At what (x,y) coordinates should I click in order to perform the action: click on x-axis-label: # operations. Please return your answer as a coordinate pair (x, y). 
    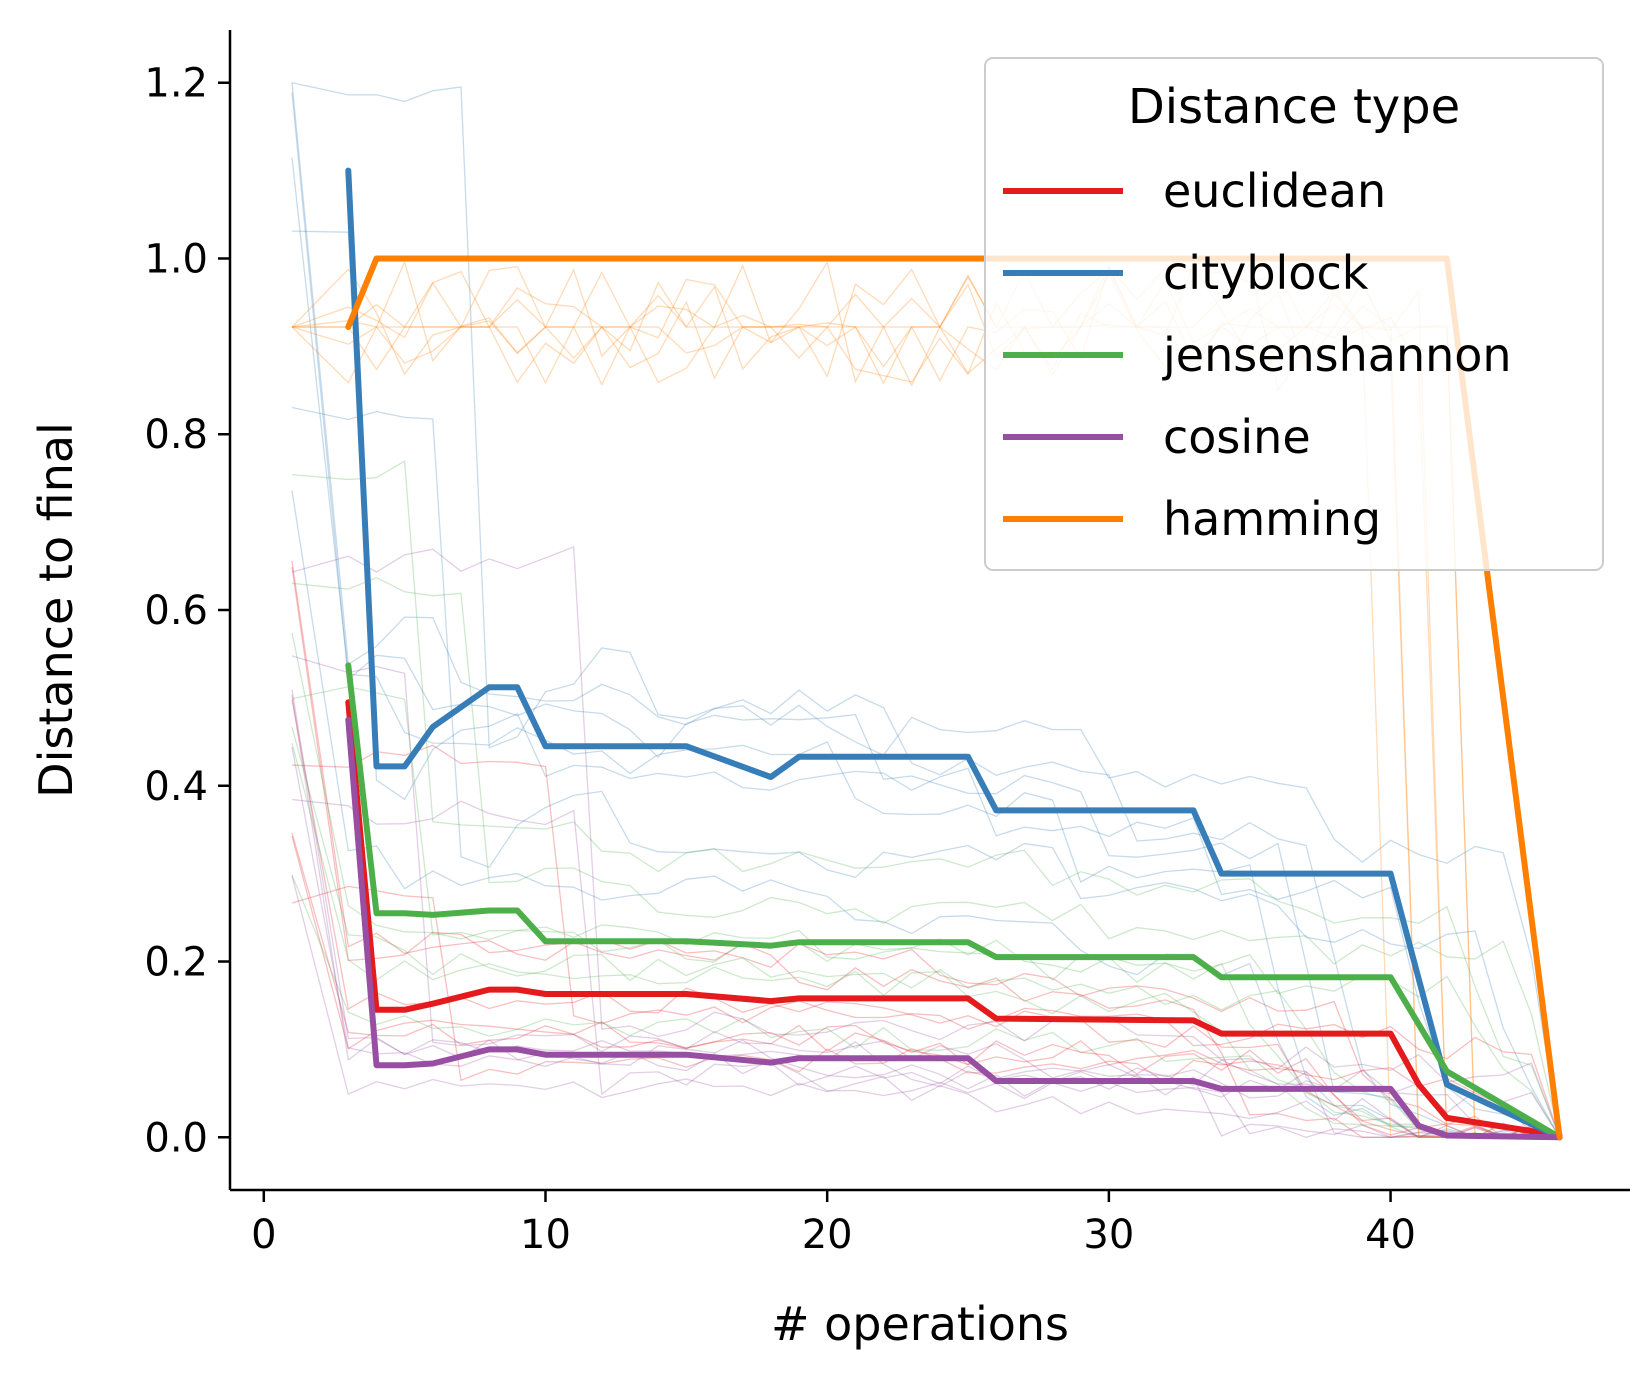
    Looking at the image, I should click on (920, 1324).